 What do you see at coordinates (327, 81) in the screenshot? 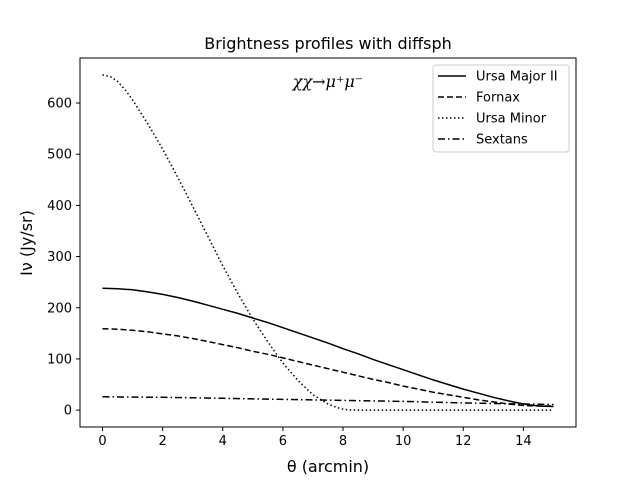
I see `process-annotation: χχ→μ⁺μ⁻` at bounding box center [327, 81].